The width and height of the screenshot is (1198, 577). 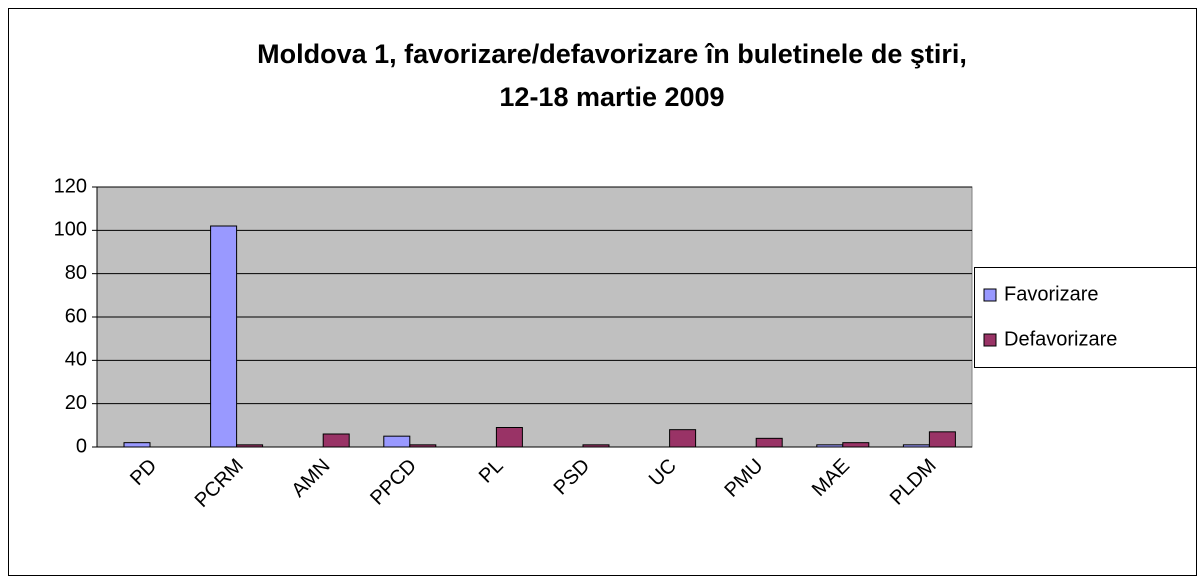 I want to click on y-tick-label: 60, so click(x=76, y=316).